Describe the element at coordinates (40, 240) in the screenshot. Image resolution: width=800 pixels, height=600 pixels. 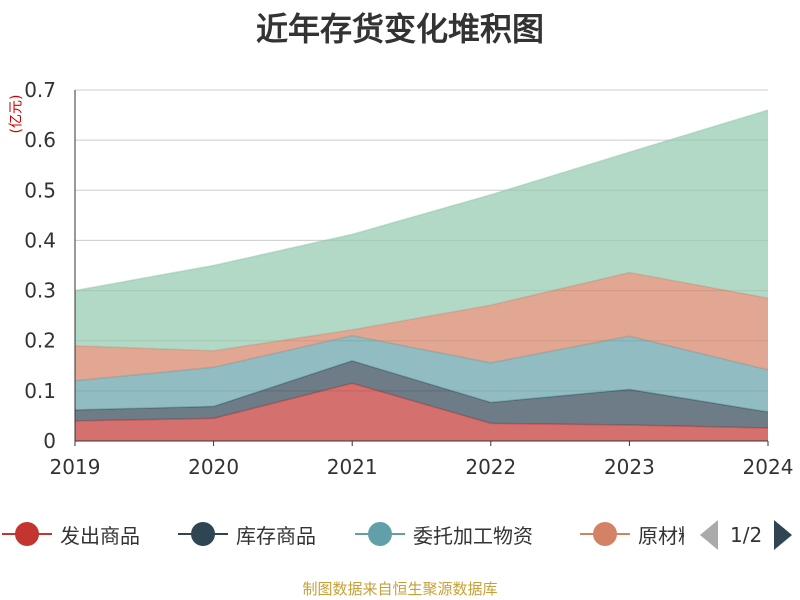
I see `y-tick-label: 0.4` at that location.